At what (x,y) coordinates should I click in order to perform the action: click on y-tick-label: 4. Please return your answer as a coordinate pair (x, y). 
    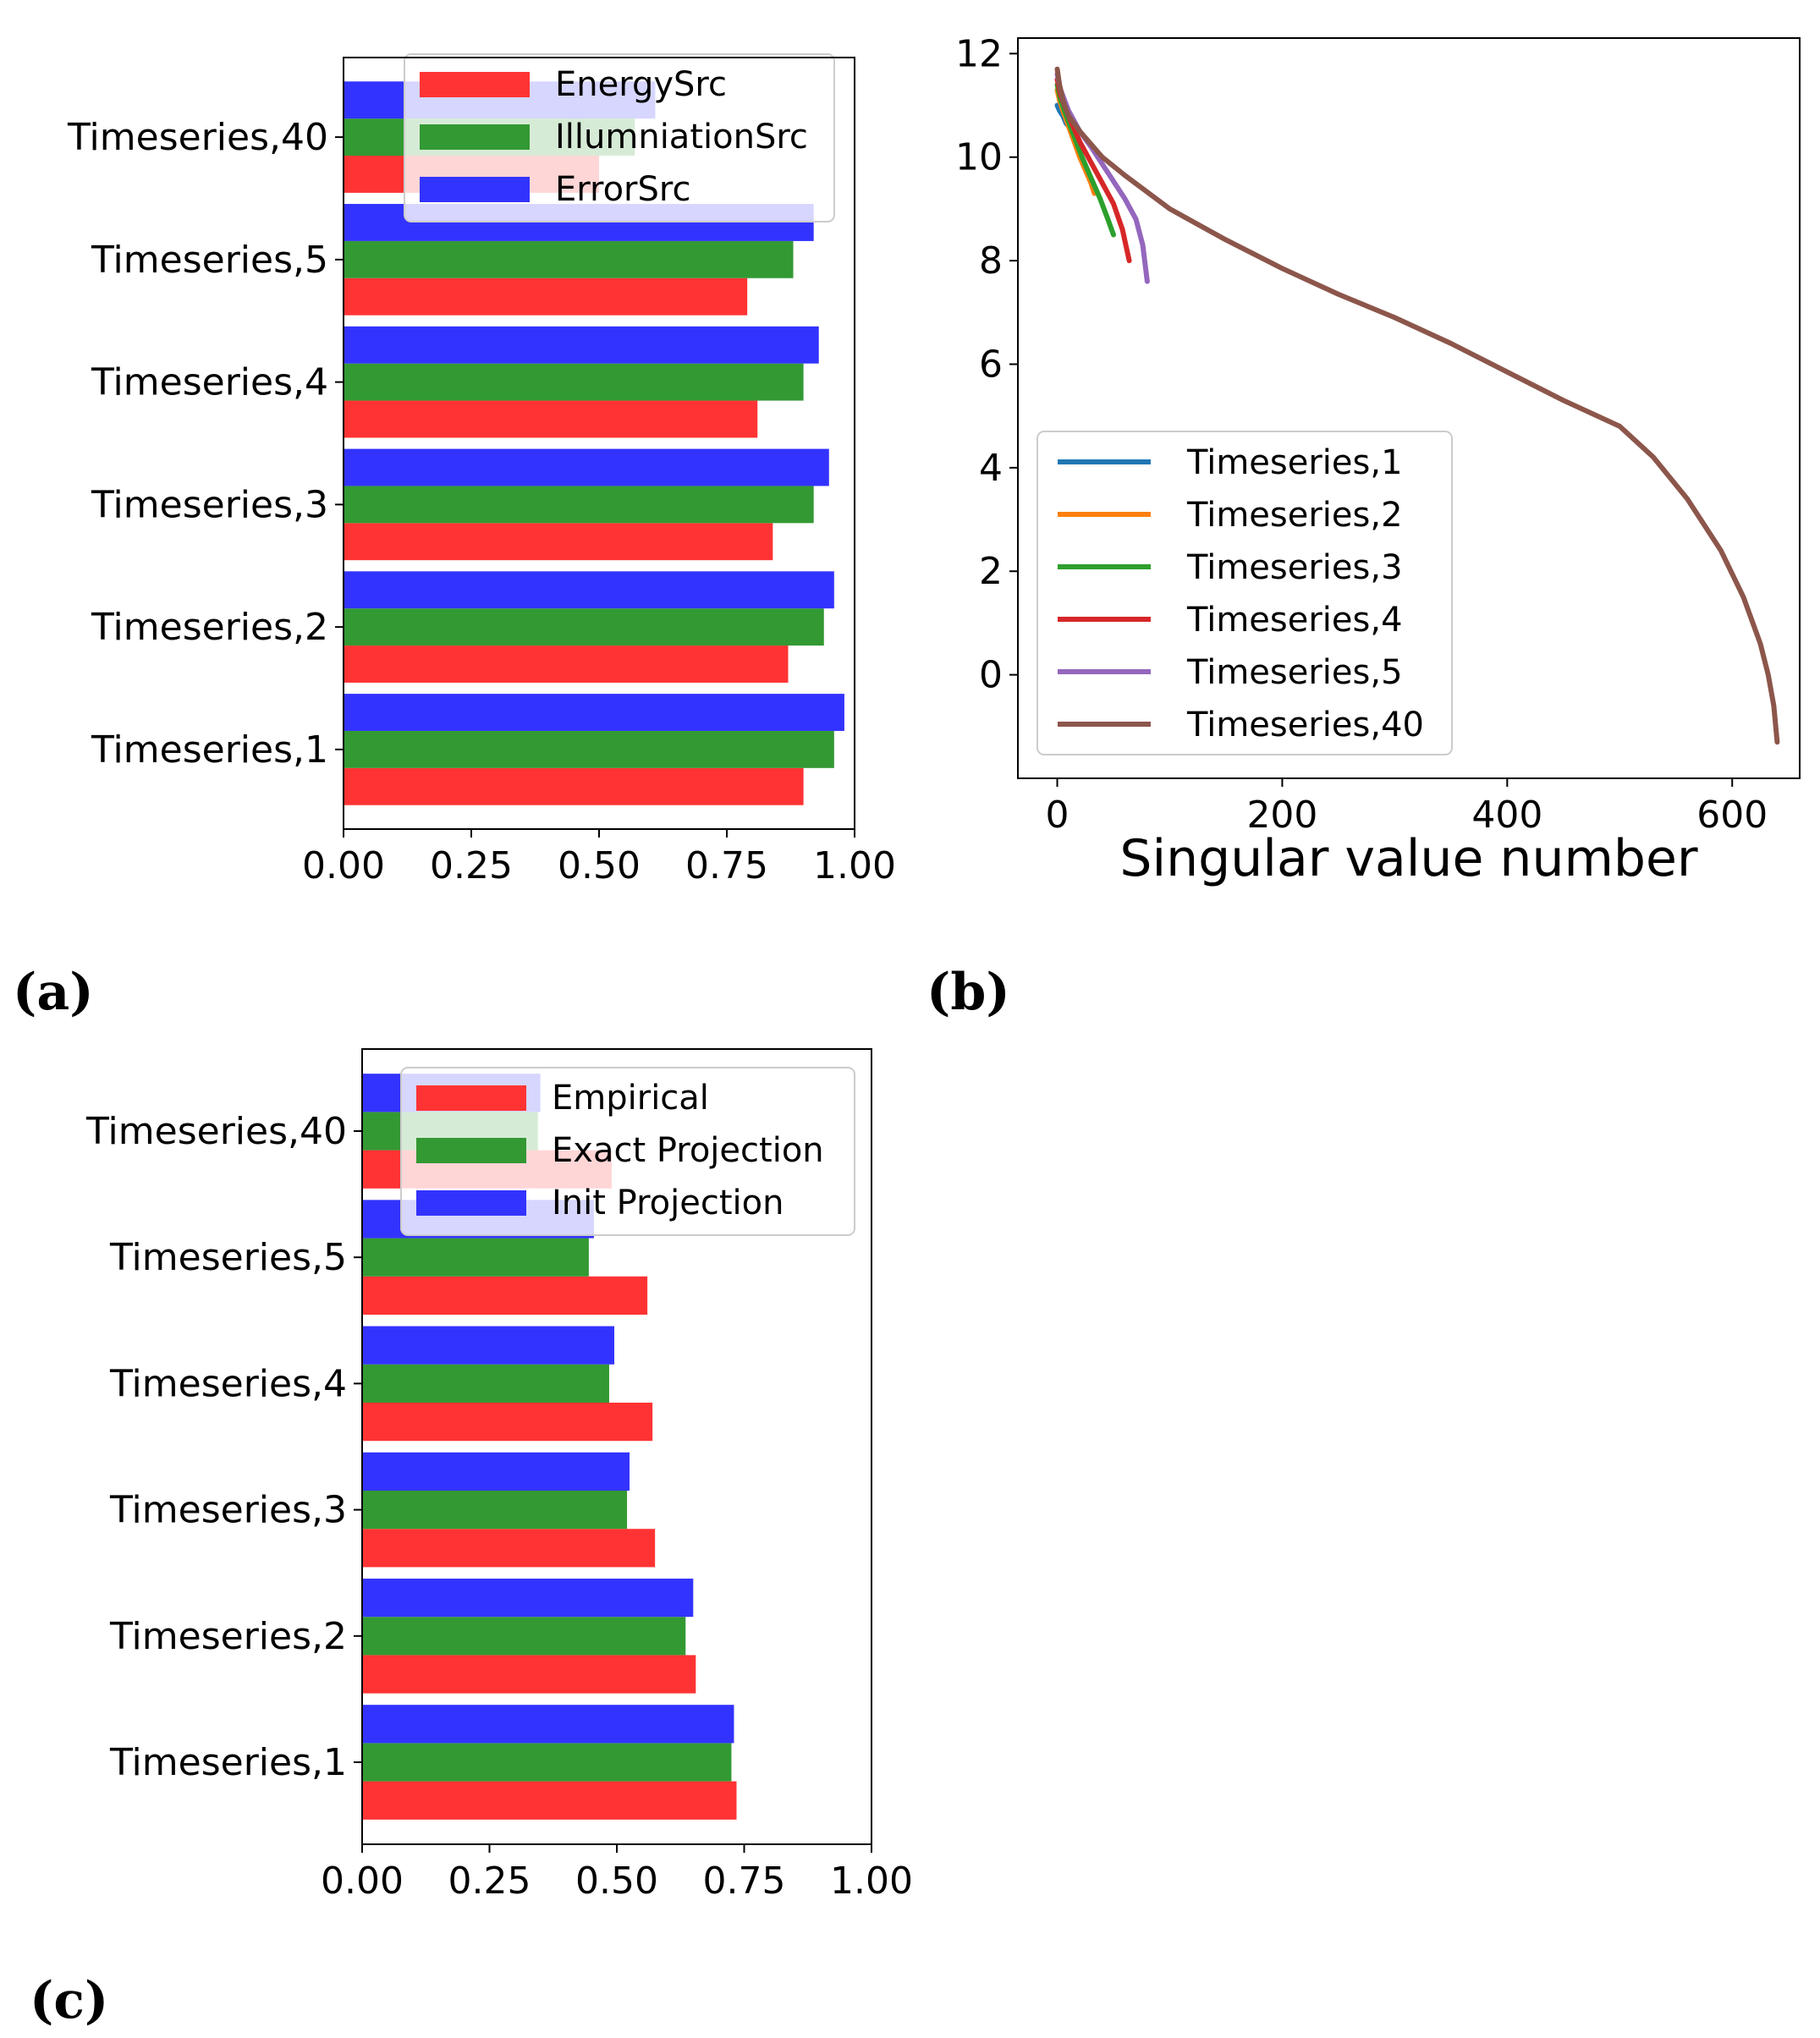
    Looking at the image, I should click on (991, 469).